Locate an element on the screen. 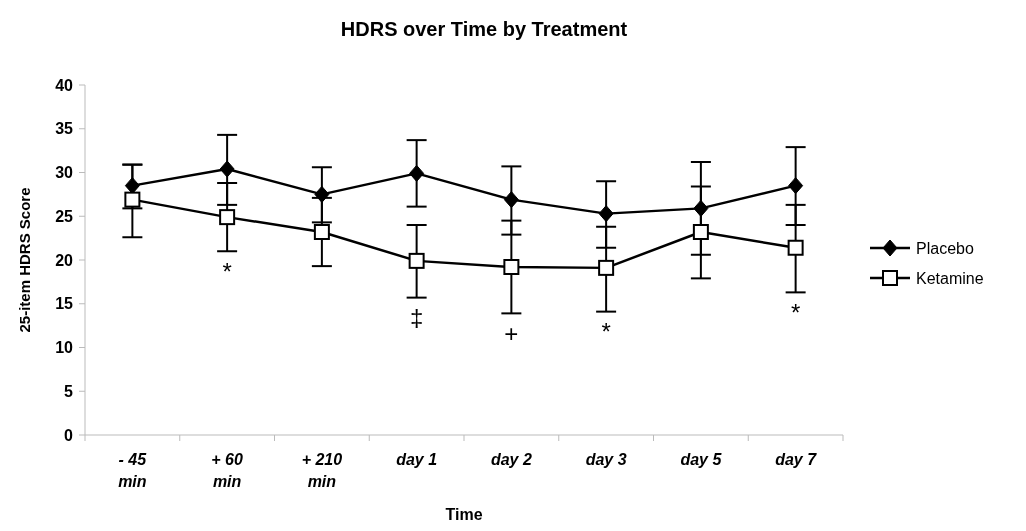 Image resolution: width=1026 pixels, height=531 pixels. y-tick-label: 5 is located at coordinates (69, 391).